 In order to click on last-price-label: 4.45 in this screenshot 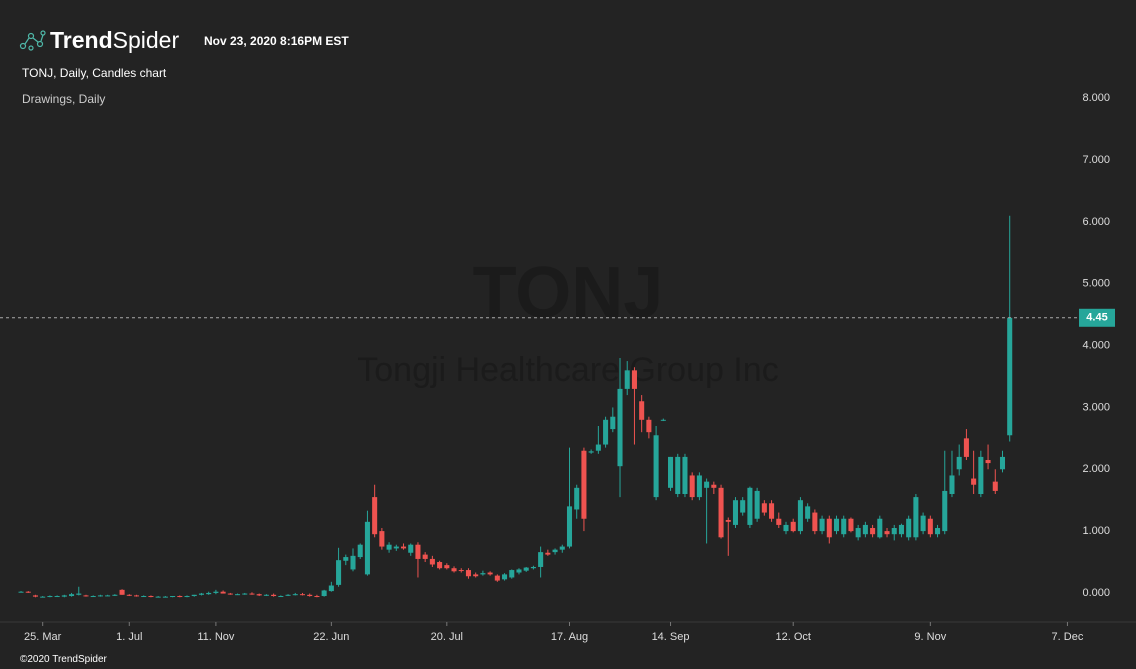, I will do `click(1096, 318)`.